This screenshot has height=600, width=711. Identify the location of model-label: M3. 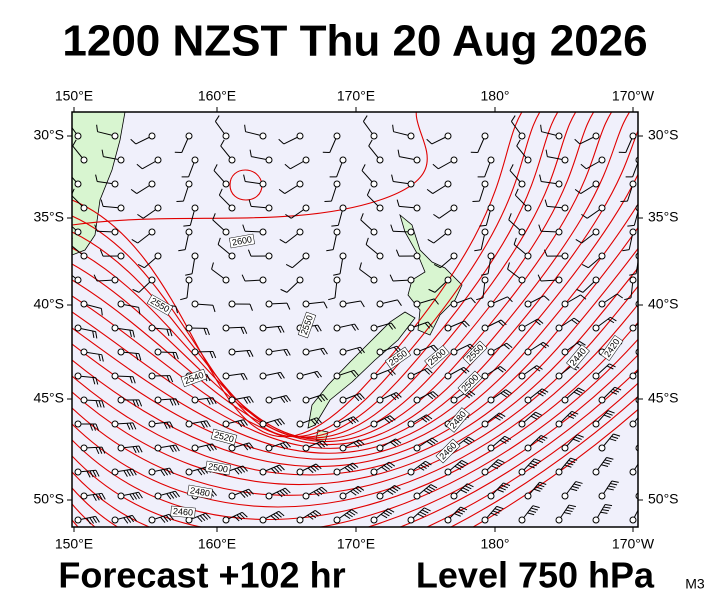
(695, 584).